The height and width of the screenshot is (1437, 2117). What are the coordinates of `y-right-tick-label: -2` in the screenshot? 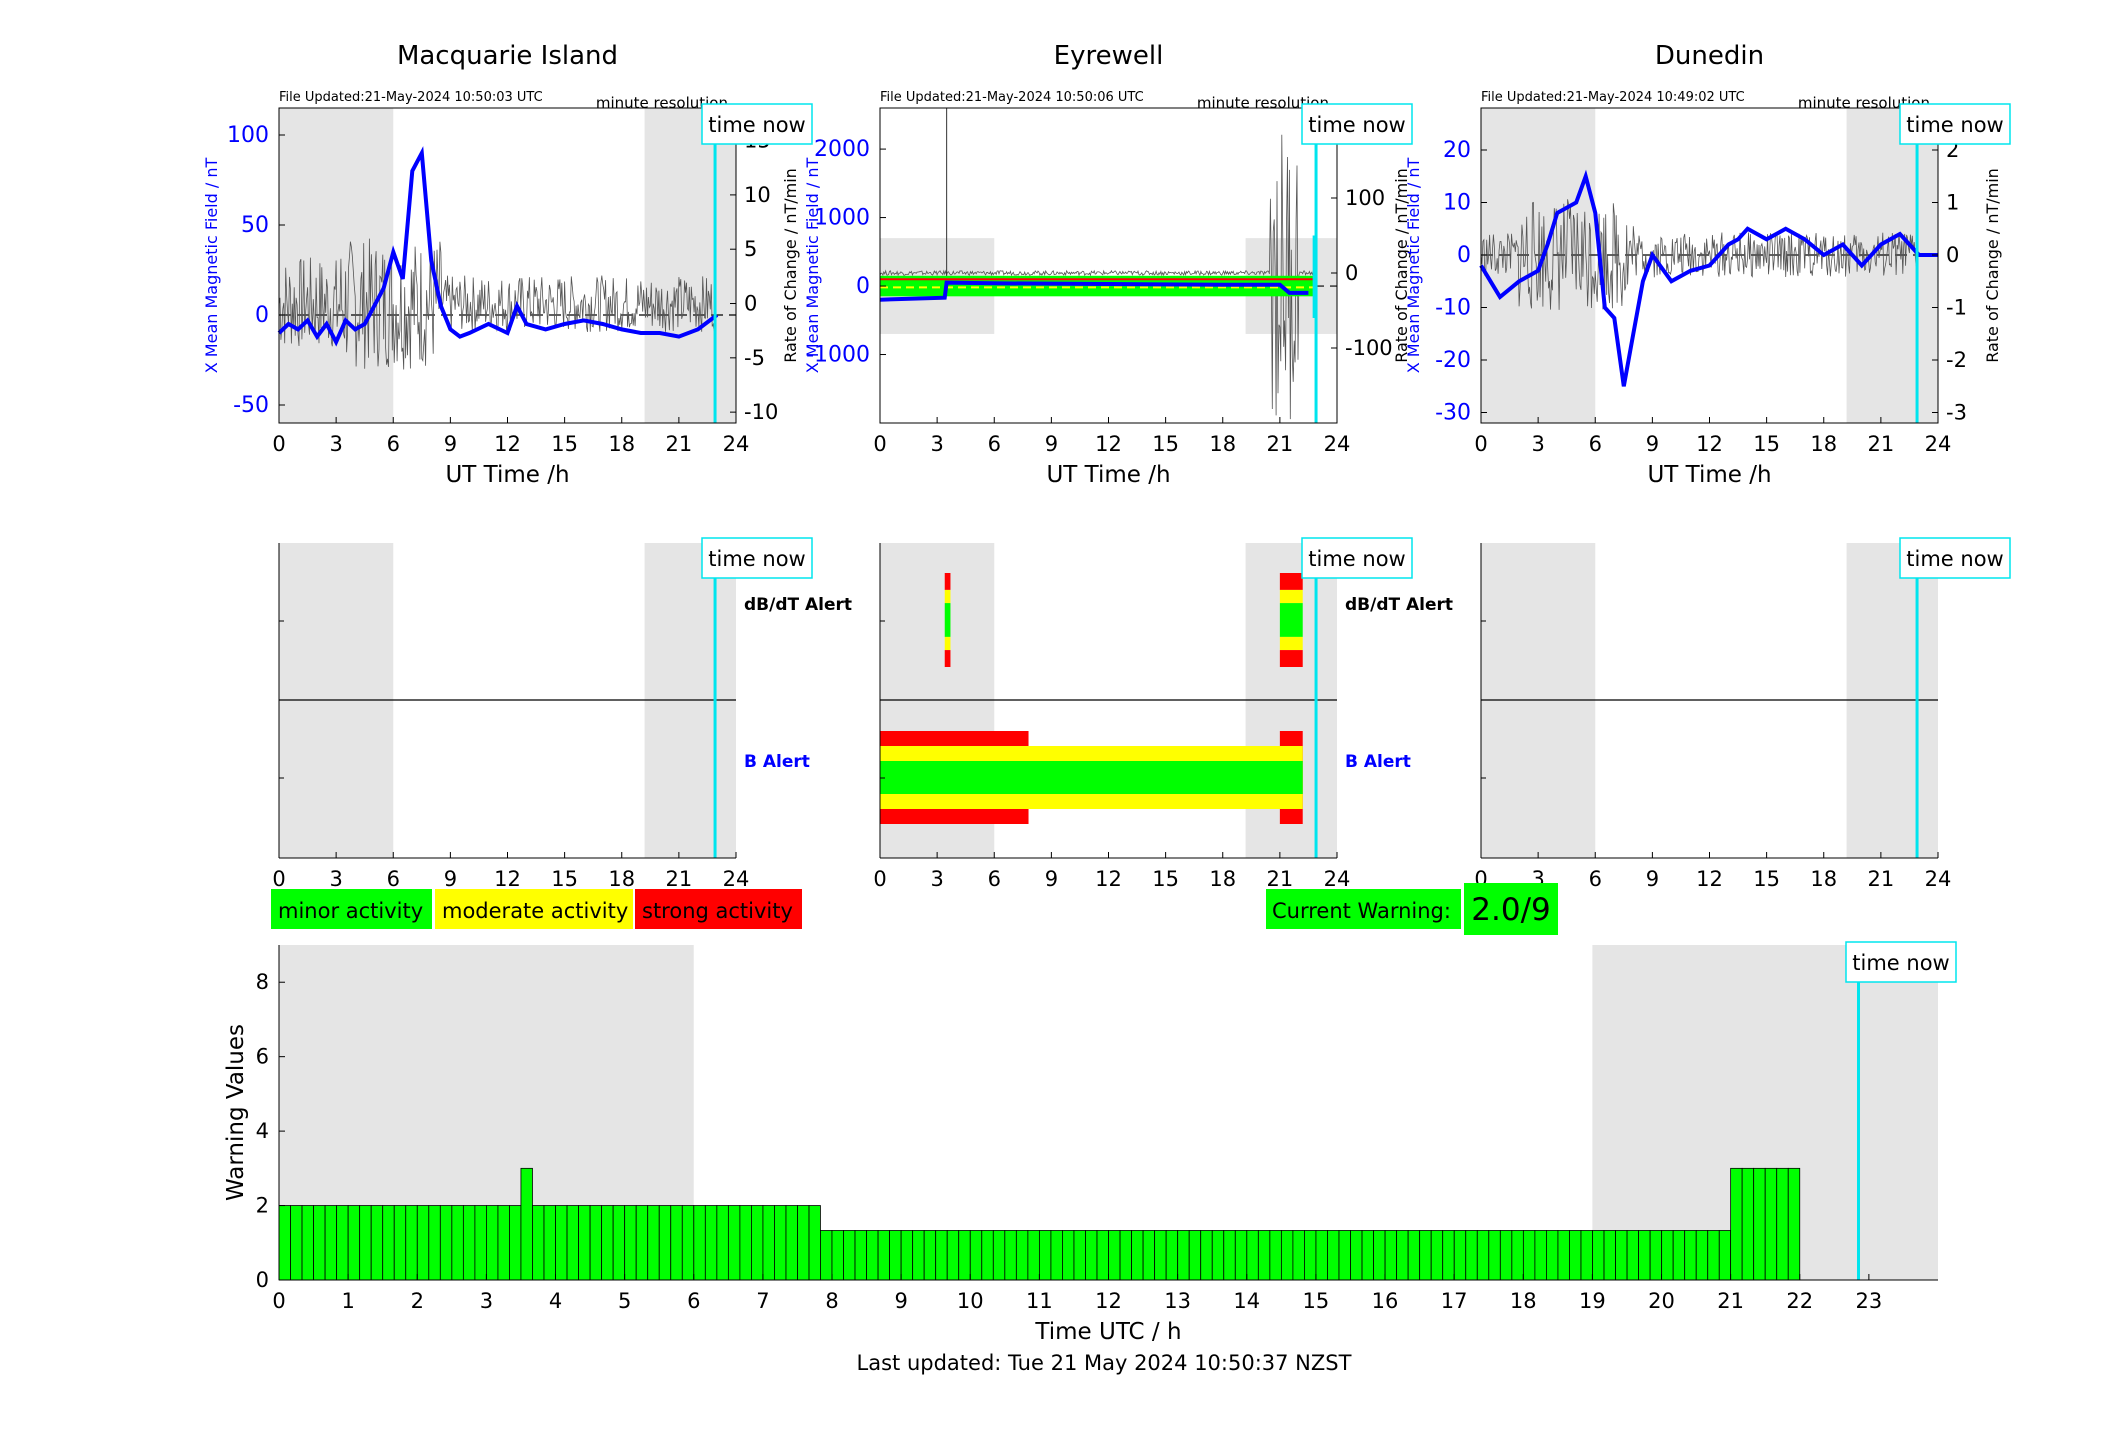 It's located at (1956, 360).